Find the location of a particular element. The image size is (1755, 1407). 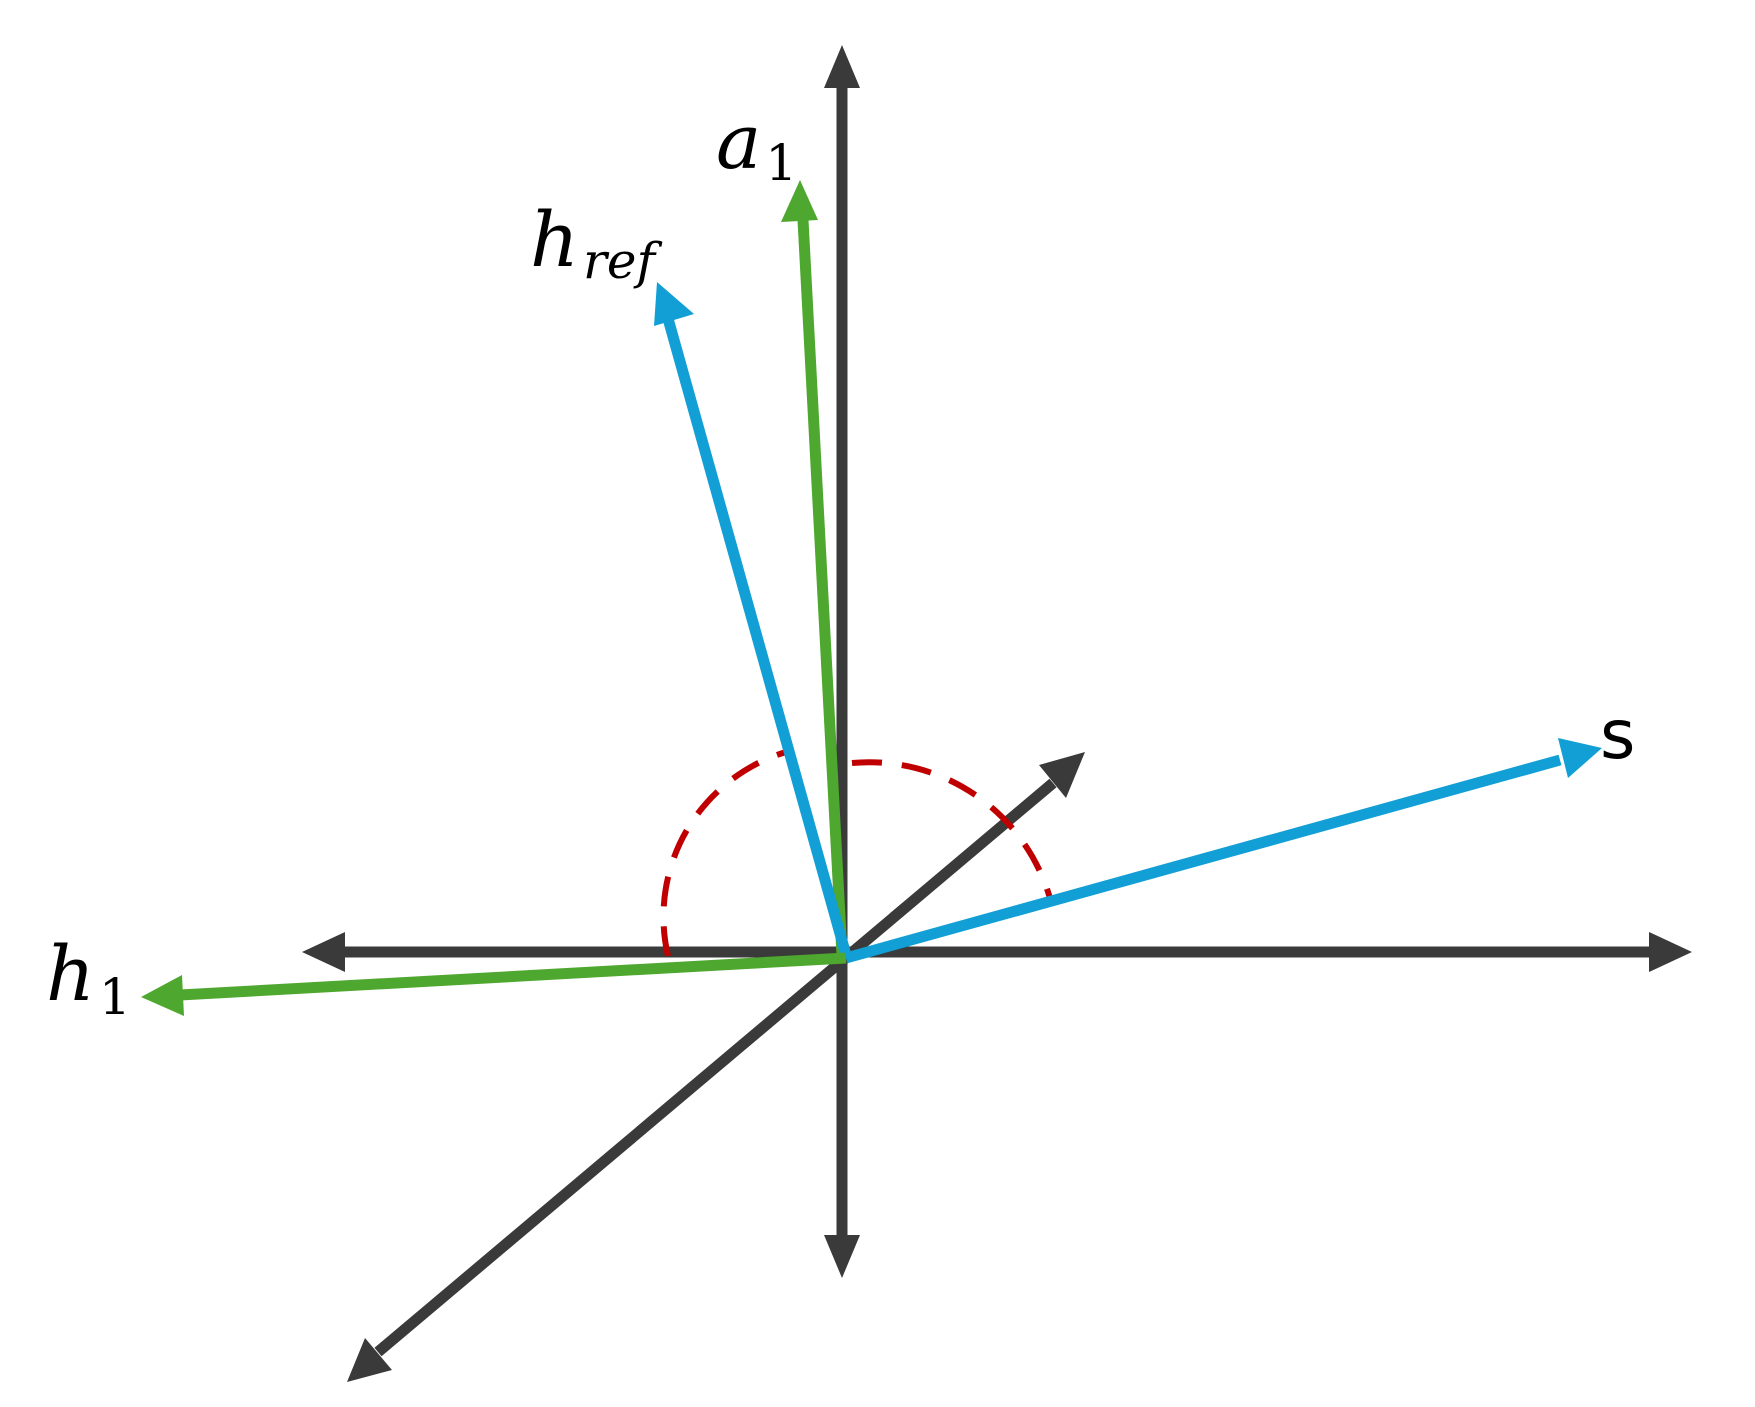

label-h1-sub: 1 is located at coordinates (115, 997).